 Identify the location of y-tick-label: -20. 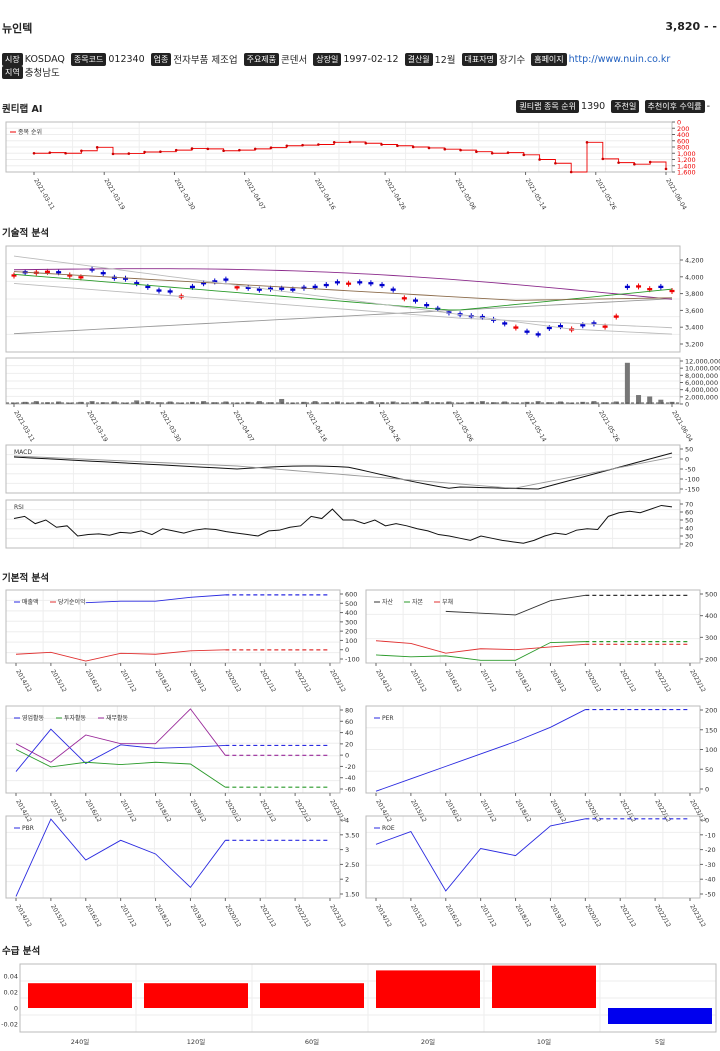
(350, 767).